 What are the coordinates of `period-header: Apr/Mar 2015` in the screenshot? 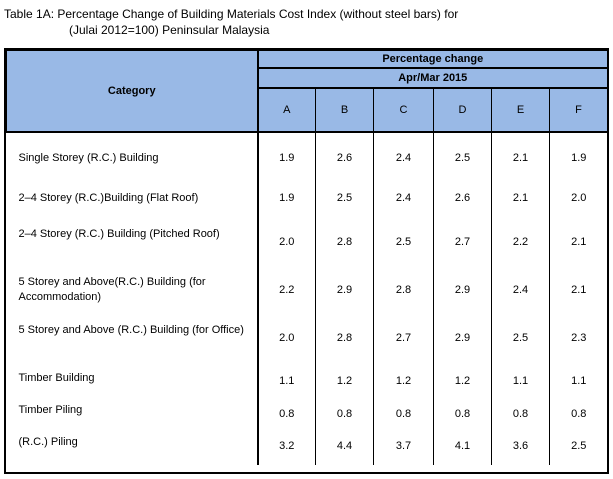 It's located at (432, 78).